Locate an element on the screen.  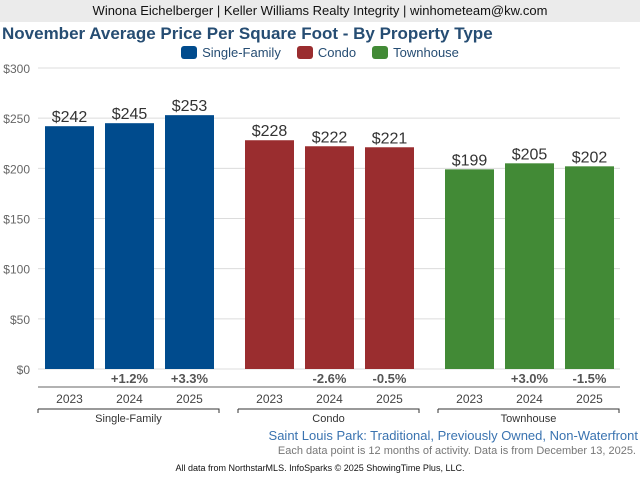
legend-swatch-single-family is located at coordinates (189, 52).